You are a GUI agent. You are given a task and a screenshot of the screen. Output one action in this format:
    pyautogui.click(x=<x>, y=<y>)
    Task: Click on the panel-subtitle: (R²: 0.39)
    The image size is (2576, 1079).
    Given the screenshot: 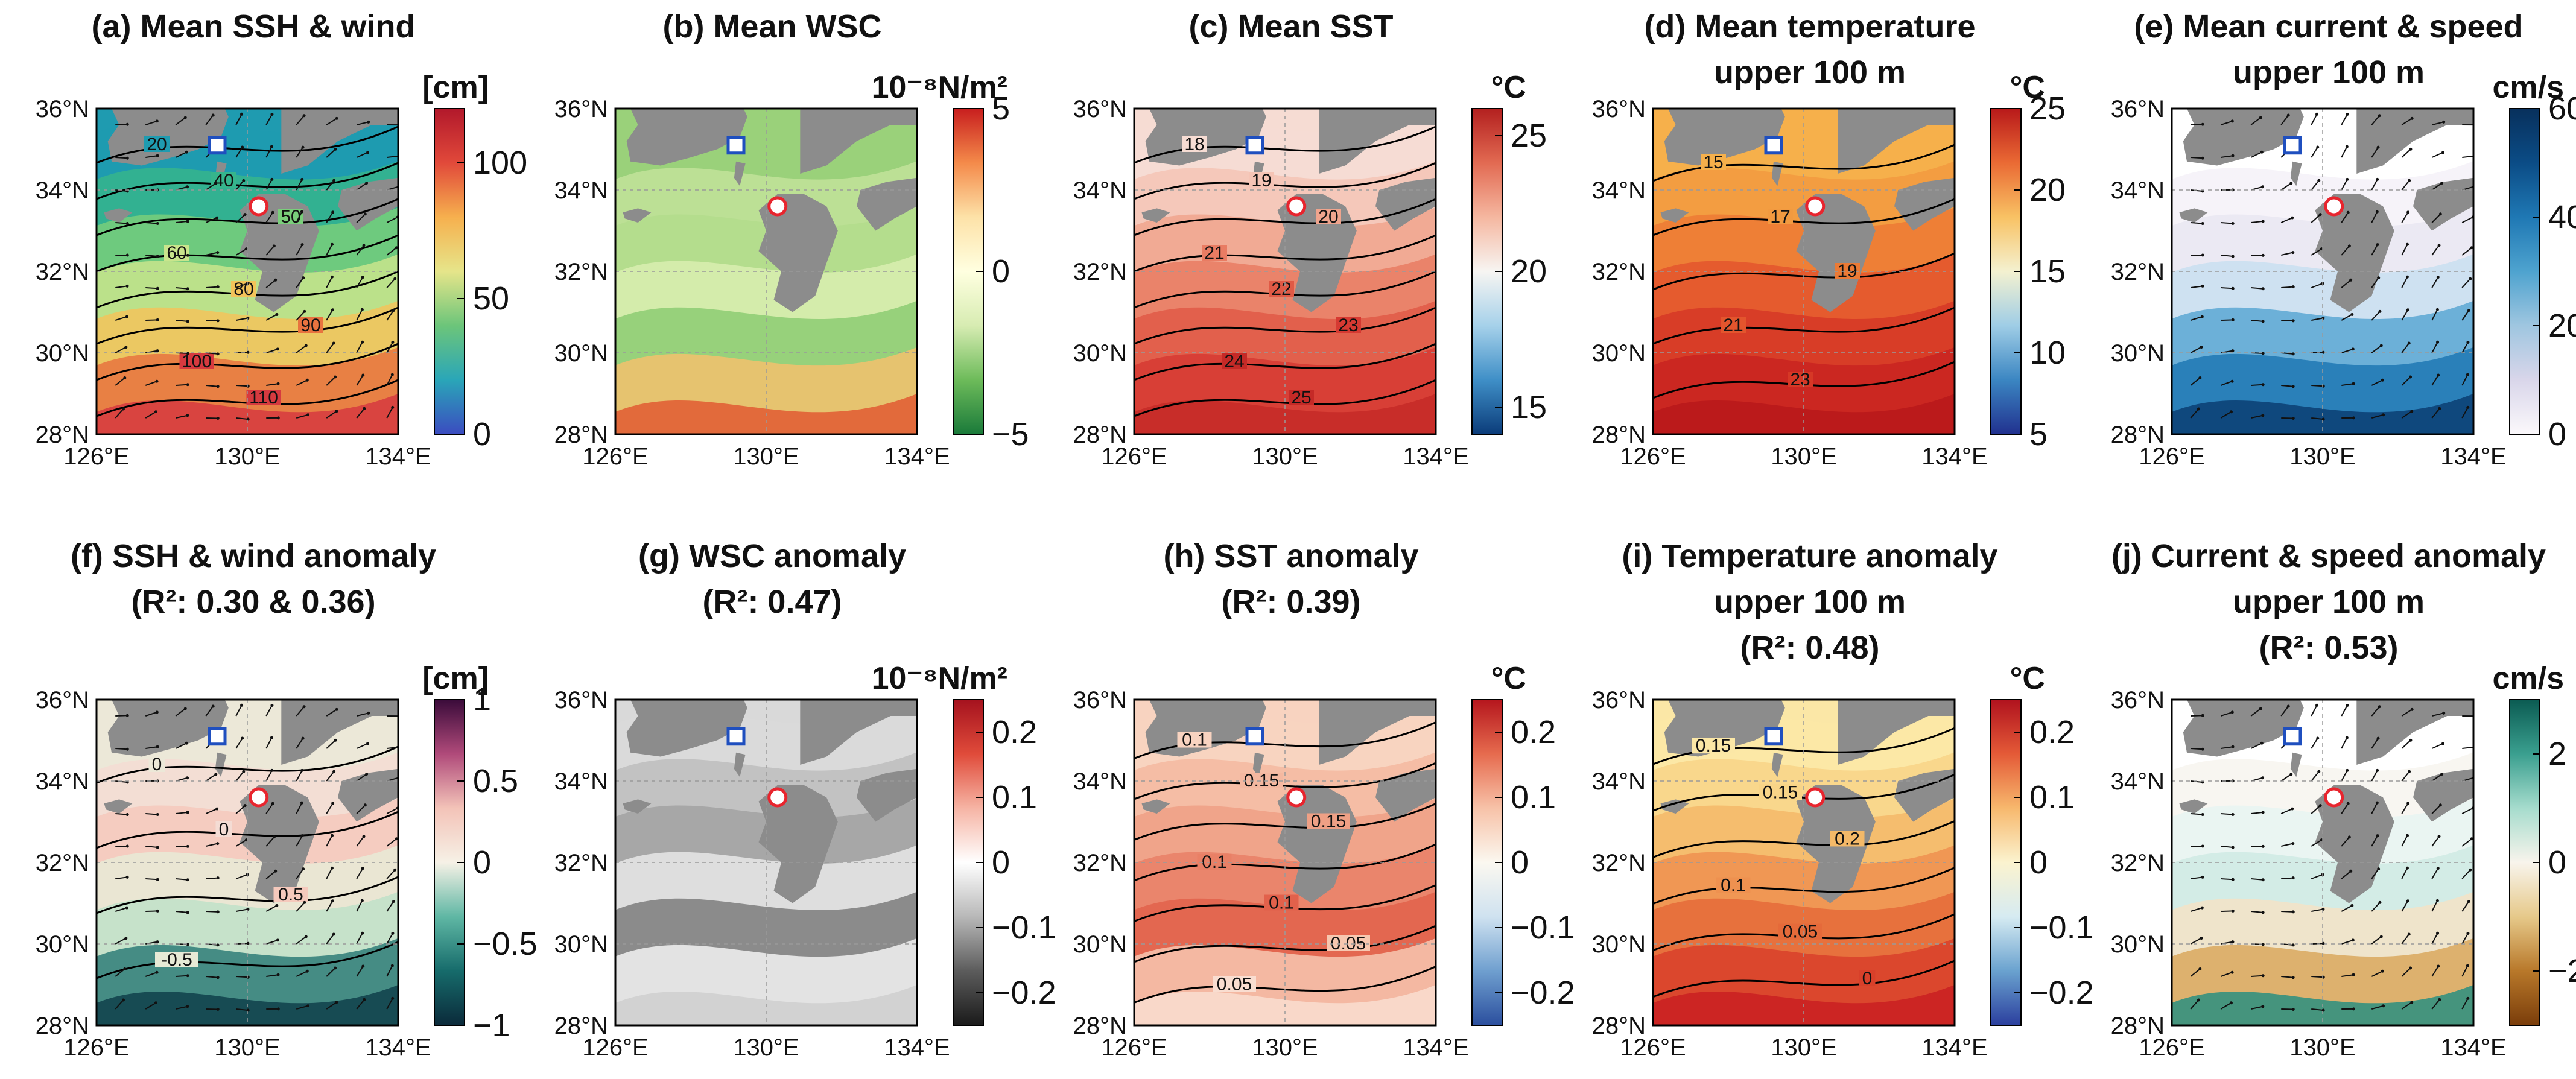 What is the action you would take?
    pyautogui.click(x=1291, y=602)
    